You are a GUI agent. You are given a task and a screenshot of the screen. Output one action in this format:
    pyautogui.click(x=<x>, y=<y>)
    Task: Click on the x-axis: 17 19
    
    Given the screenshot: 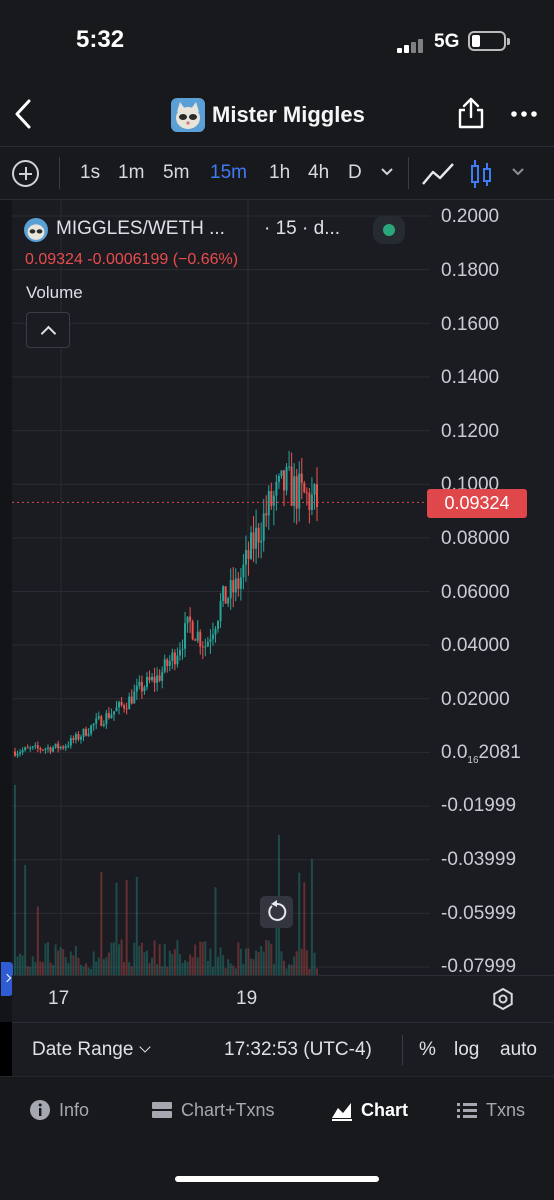 What is the action you would take?
    pyautogui.click(x=283, y=998)
    